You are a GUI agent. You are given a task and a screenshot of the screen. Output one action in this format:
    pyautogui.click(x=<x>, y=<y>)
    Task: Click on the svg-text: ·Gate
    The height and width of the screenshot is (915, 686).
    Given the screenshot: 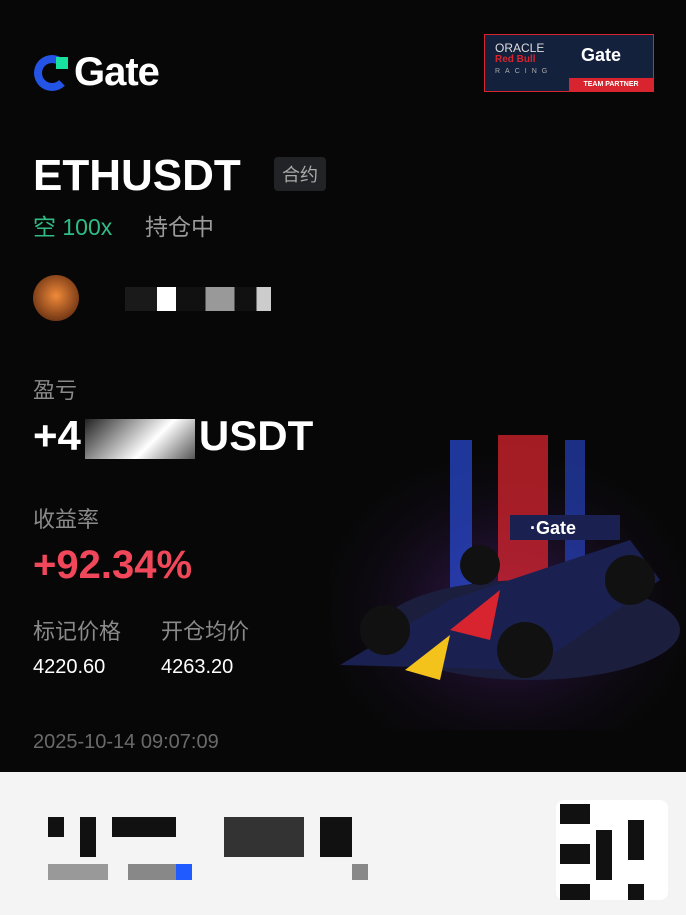 What is the action you would take?
    pyautogui.click(x=553, y=528)
    